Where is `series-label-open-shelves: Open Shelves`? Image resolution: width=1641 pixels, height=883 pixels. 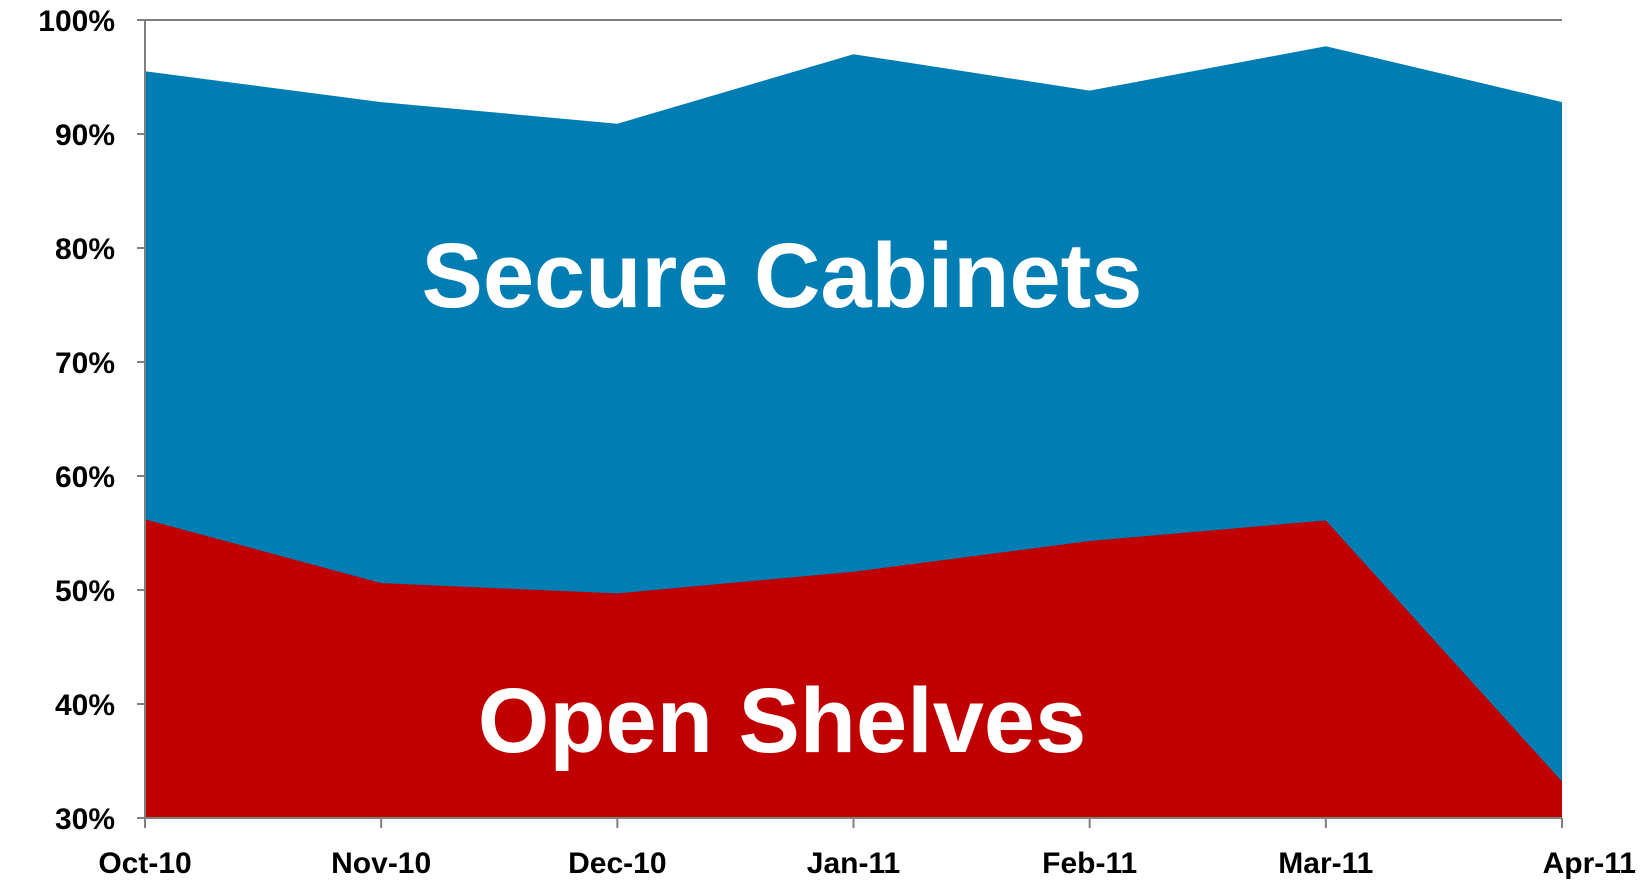
series-label-open-shelves: Open Shelves is located at coordinates (782, 721).